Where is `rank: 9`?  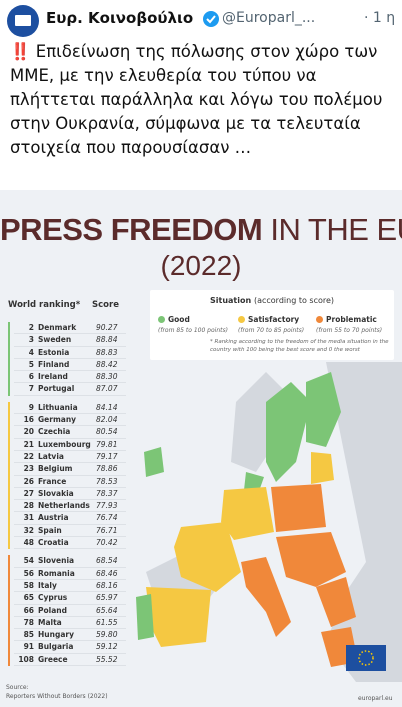
rank: 9 is located at coordinates (31, 407).